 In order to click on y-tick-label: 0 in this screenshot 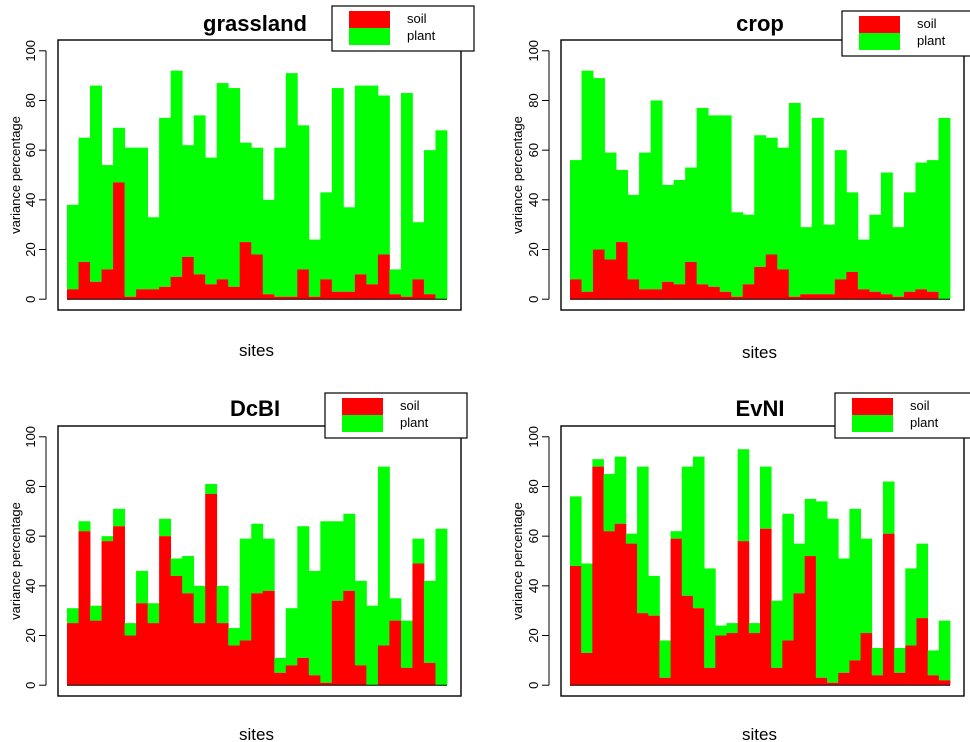, I will do `click(30, 299)`.